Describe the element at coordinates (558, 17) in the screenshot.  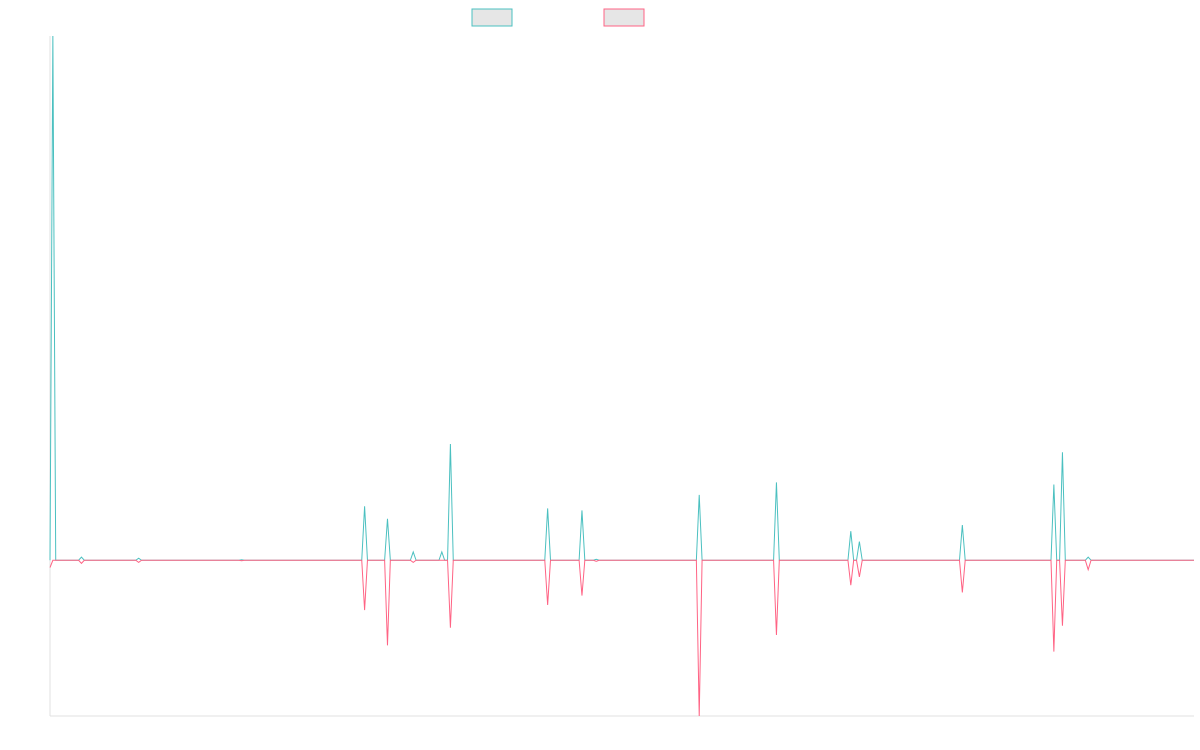
I see `legend` at that location.